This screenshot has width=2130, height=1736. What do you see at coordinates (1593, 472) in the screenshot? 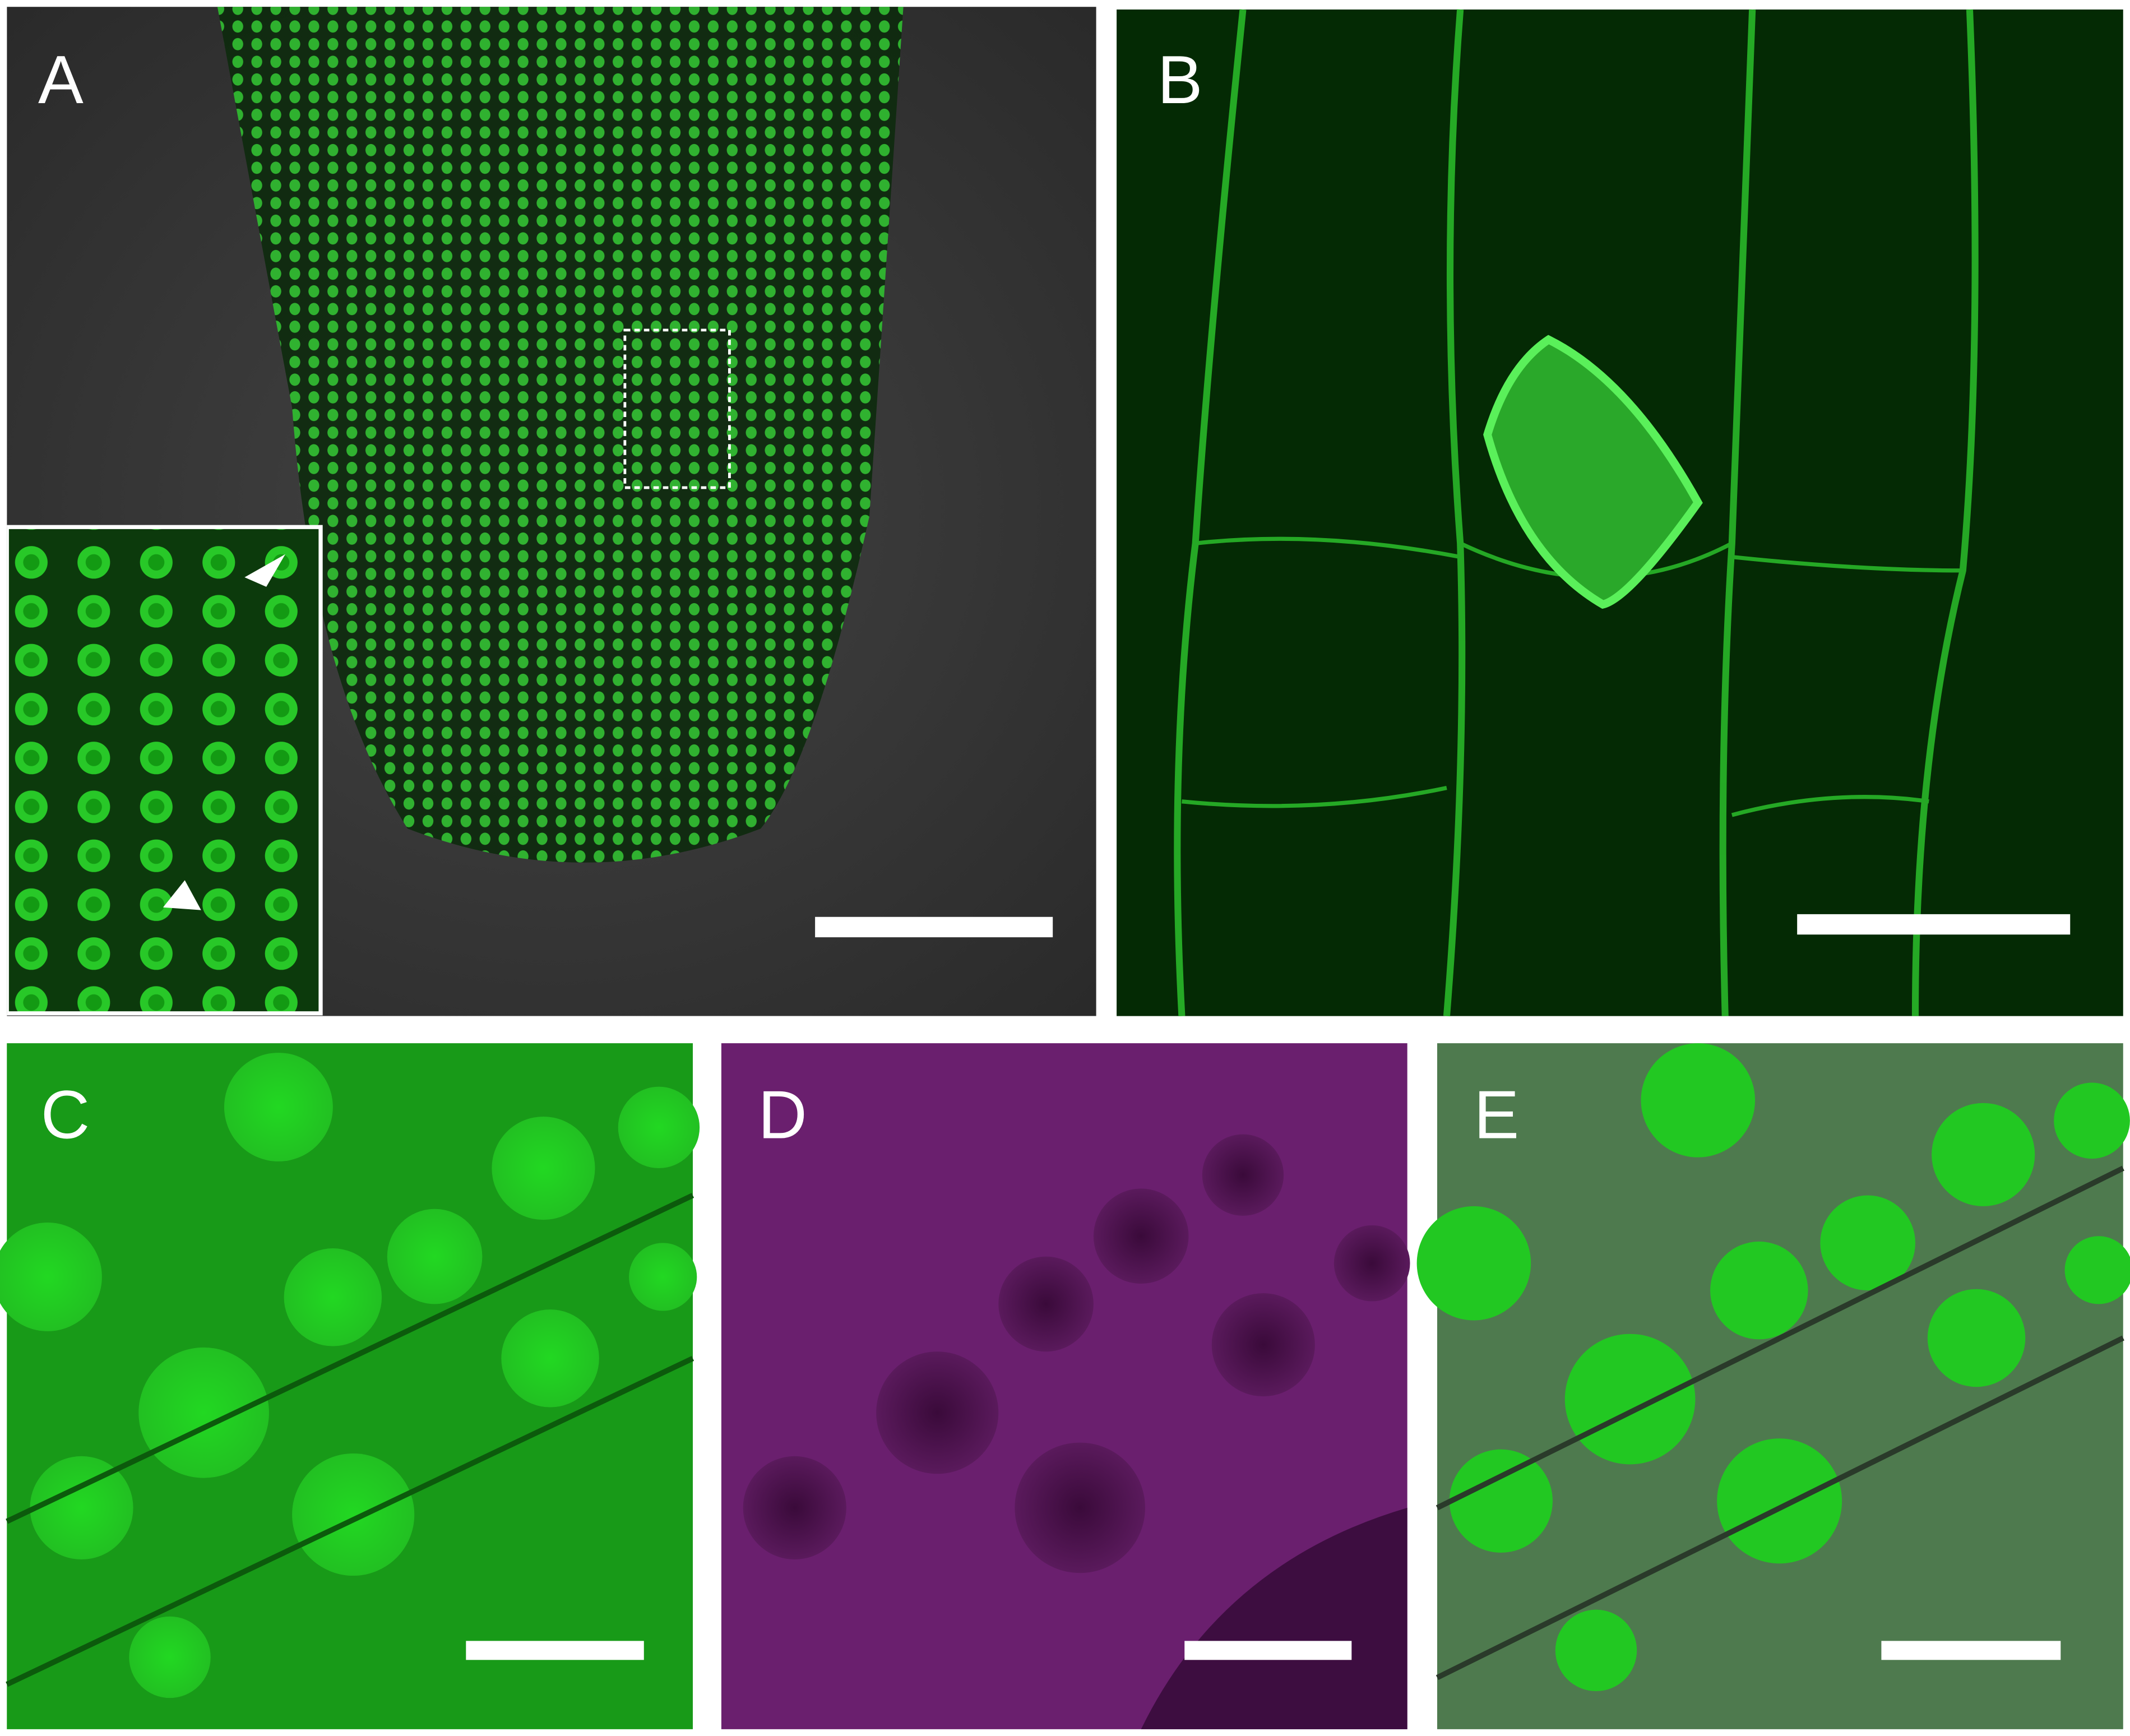
I see `spindle` at bounding box center [1593, 472].